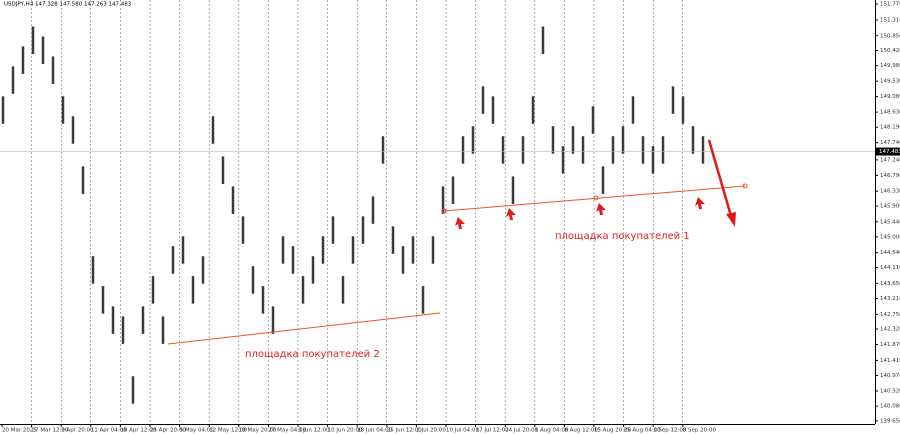 The image size is (900, 434). What do you see at coordinates (890, 376) in the screenshot?
I see `y-tick-label: 140.970` at bounding box center [890, 376].